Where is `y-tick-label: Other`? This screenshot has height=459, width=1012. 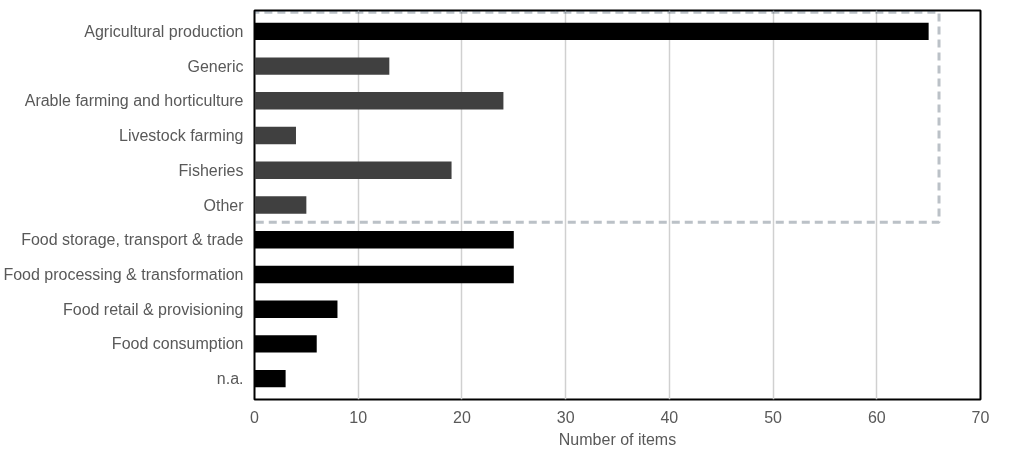 y-tick-label: Other is located at coordinates (224, 205).